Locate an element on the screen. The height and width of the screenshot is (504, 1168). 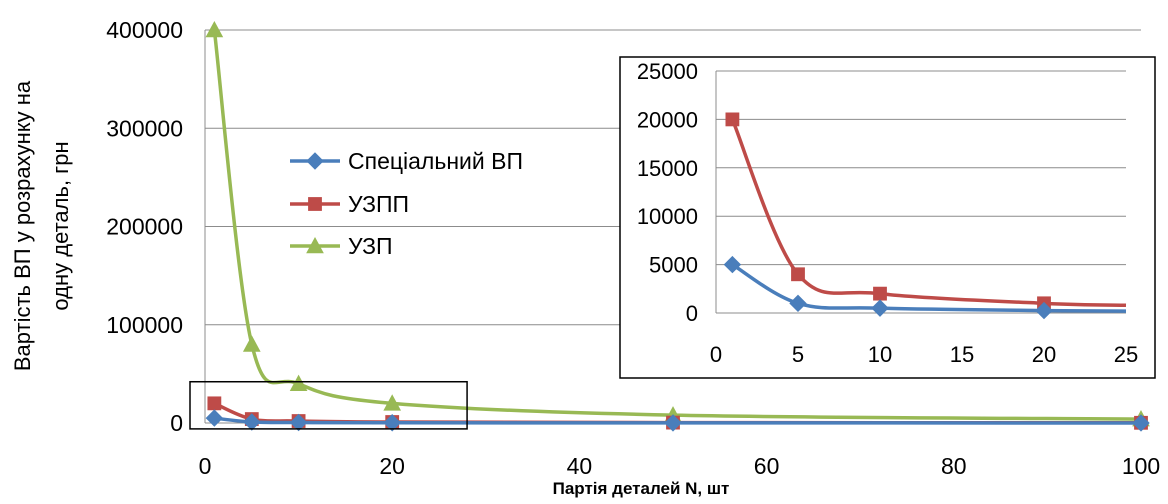
inset-x-tick-label: 15 is located at coordinates (962, 354).